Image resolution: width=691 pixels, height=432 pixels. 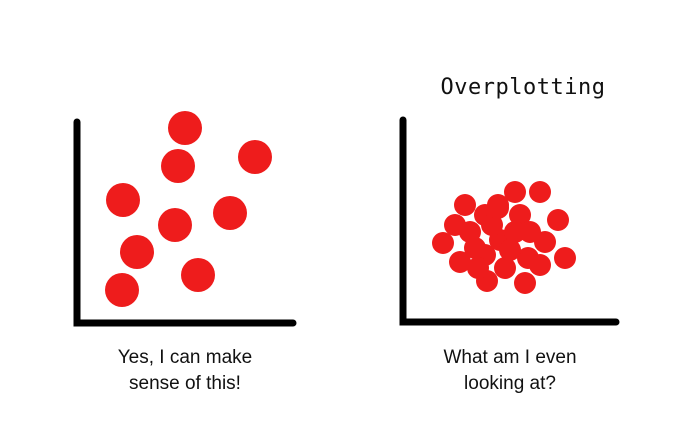 What do you see at coordinates (185, 357) in the screenshot?
I see `caption: Yes, I can make` at bounding box center [185, 357].